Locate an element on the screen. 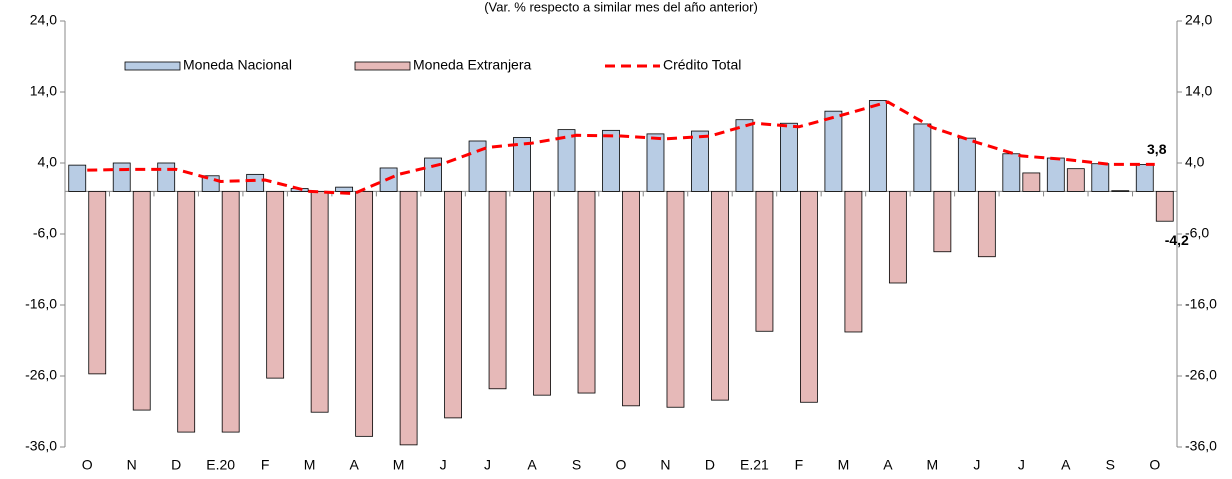 This screenshot has height=479, width=1232. x-tick-label: E.20 is located at coordinates (220, 465).